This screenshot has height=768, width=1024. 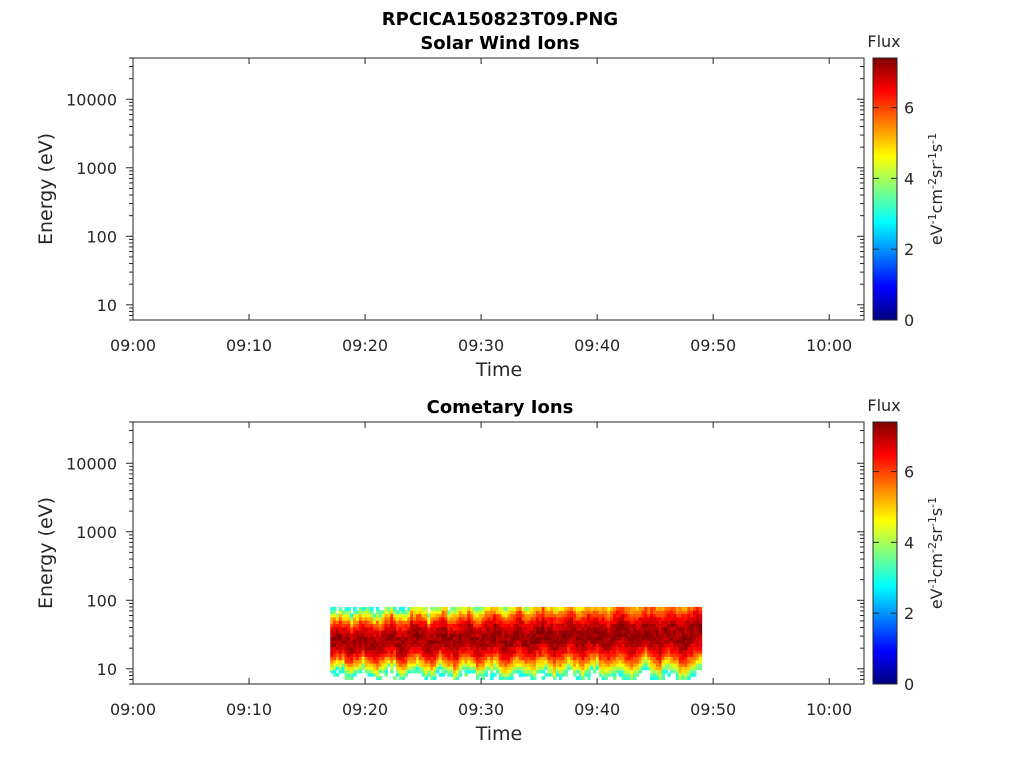 I want to click on panel-title: Solar Wind Ions, so click(x=499, y=43).